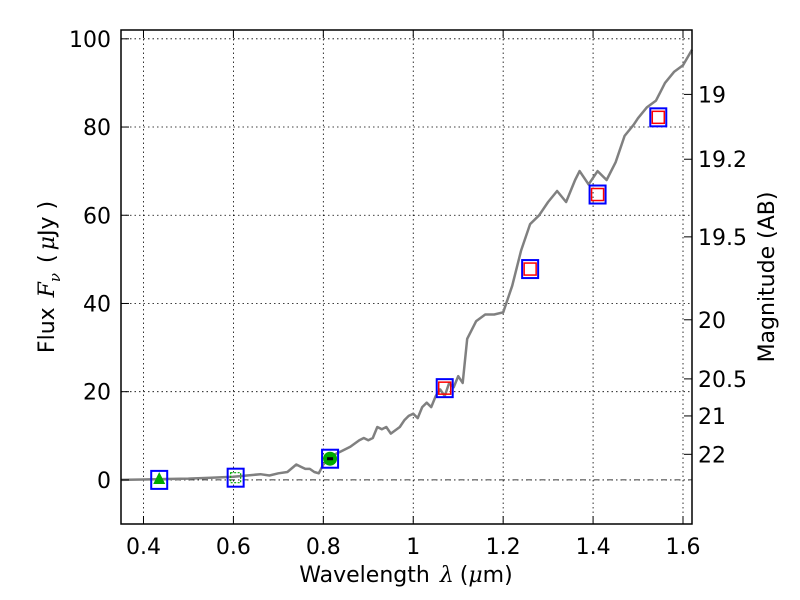  Describe the element at coordinates (722, 238) in the screenshot. I see `y2-tick-label: 19.5` at that location.